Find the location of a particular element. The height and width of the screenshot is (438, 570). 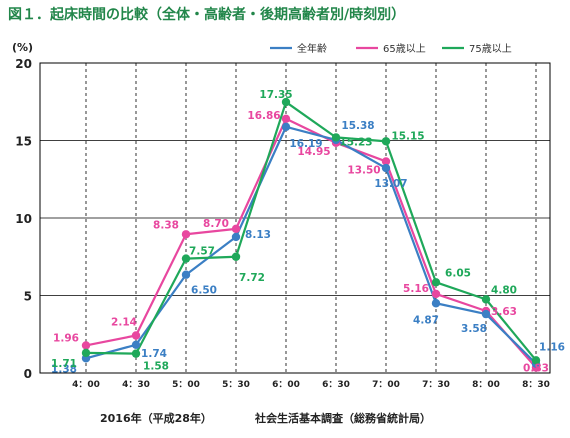

chart-title: 図１．起床時間の比較（全体・高齢者・後期高齢者別/時刻別） is located at coordinates (207, 15).